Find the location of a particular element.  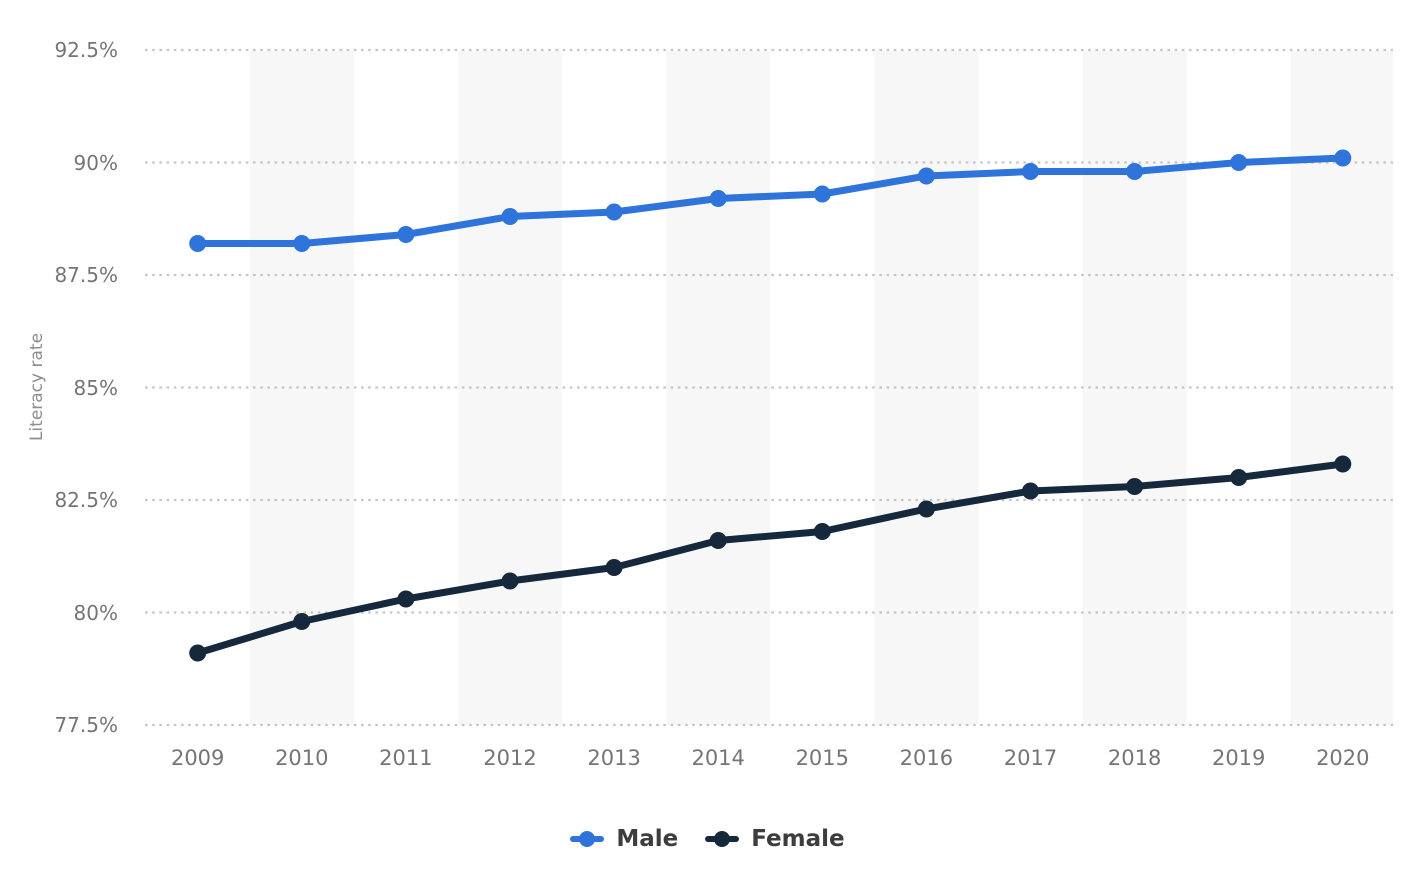

male-point-2012 is located at coordinates (510, 216).